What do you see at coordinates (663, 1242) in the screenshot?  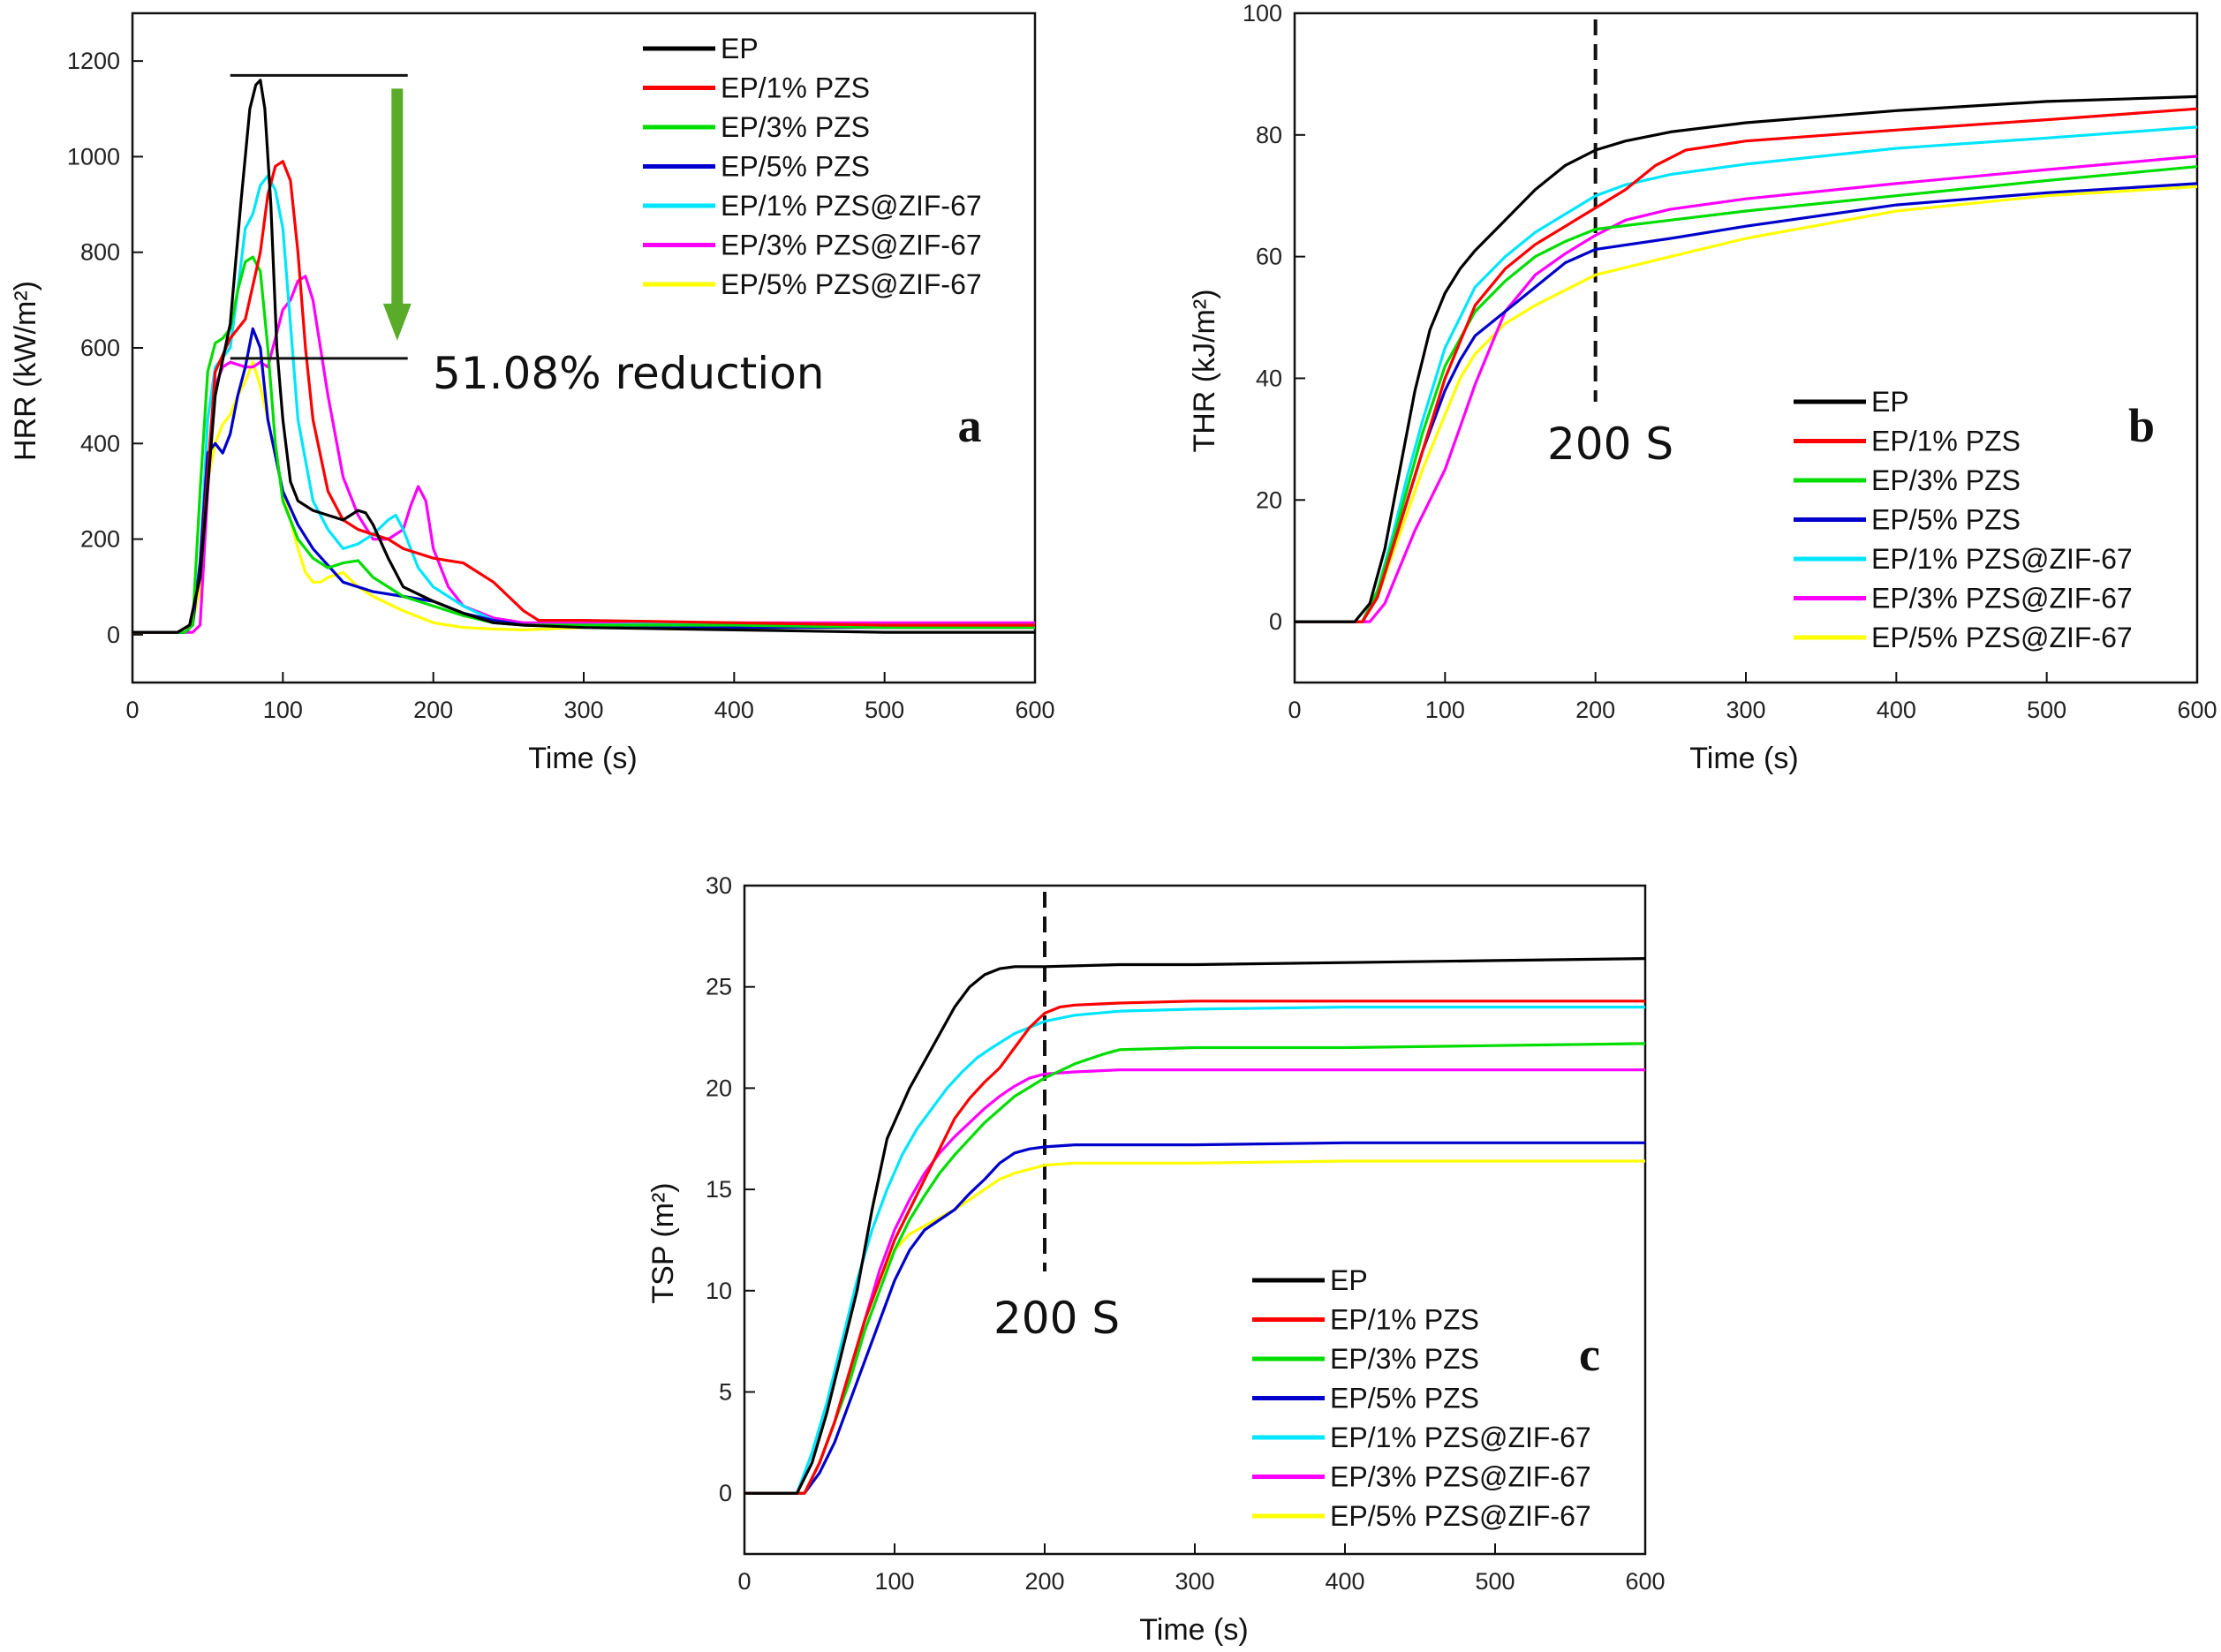 I see `y-axis-label-c: TSP (m²)` at bounding box center [663, 1242].